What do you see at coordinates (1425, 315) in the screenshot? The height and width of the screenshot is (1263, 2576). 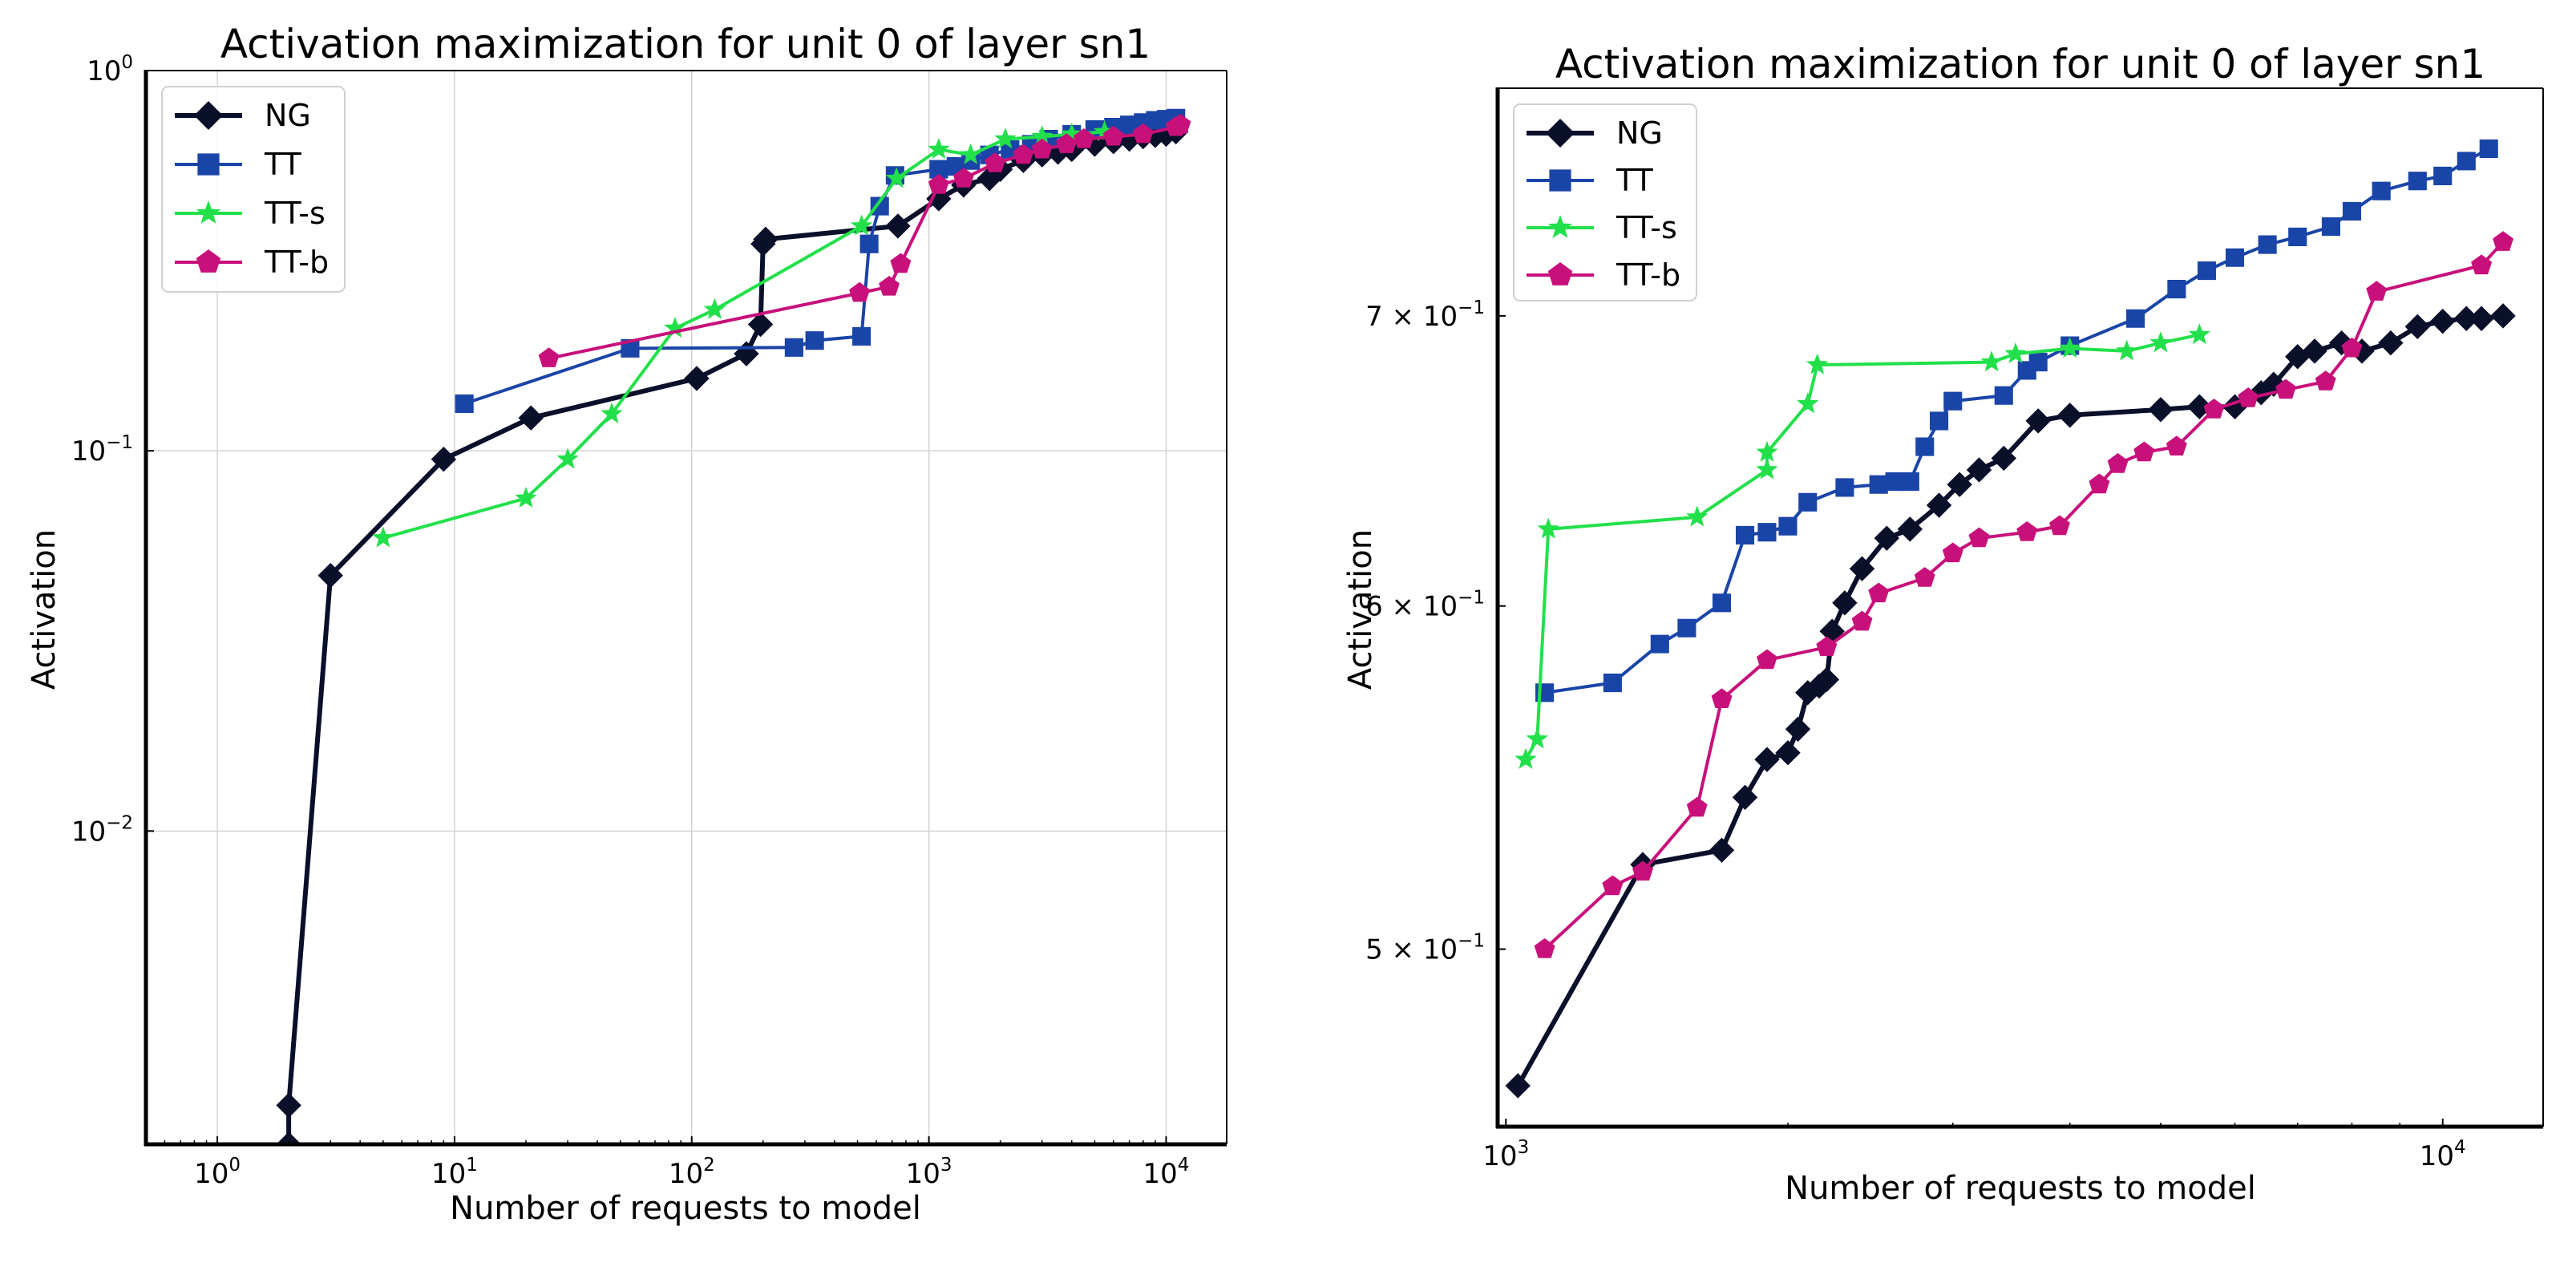 I see `chart-right-ytick-label-0: 7 × 10⁻¹` at bounding box center [1425, 315].